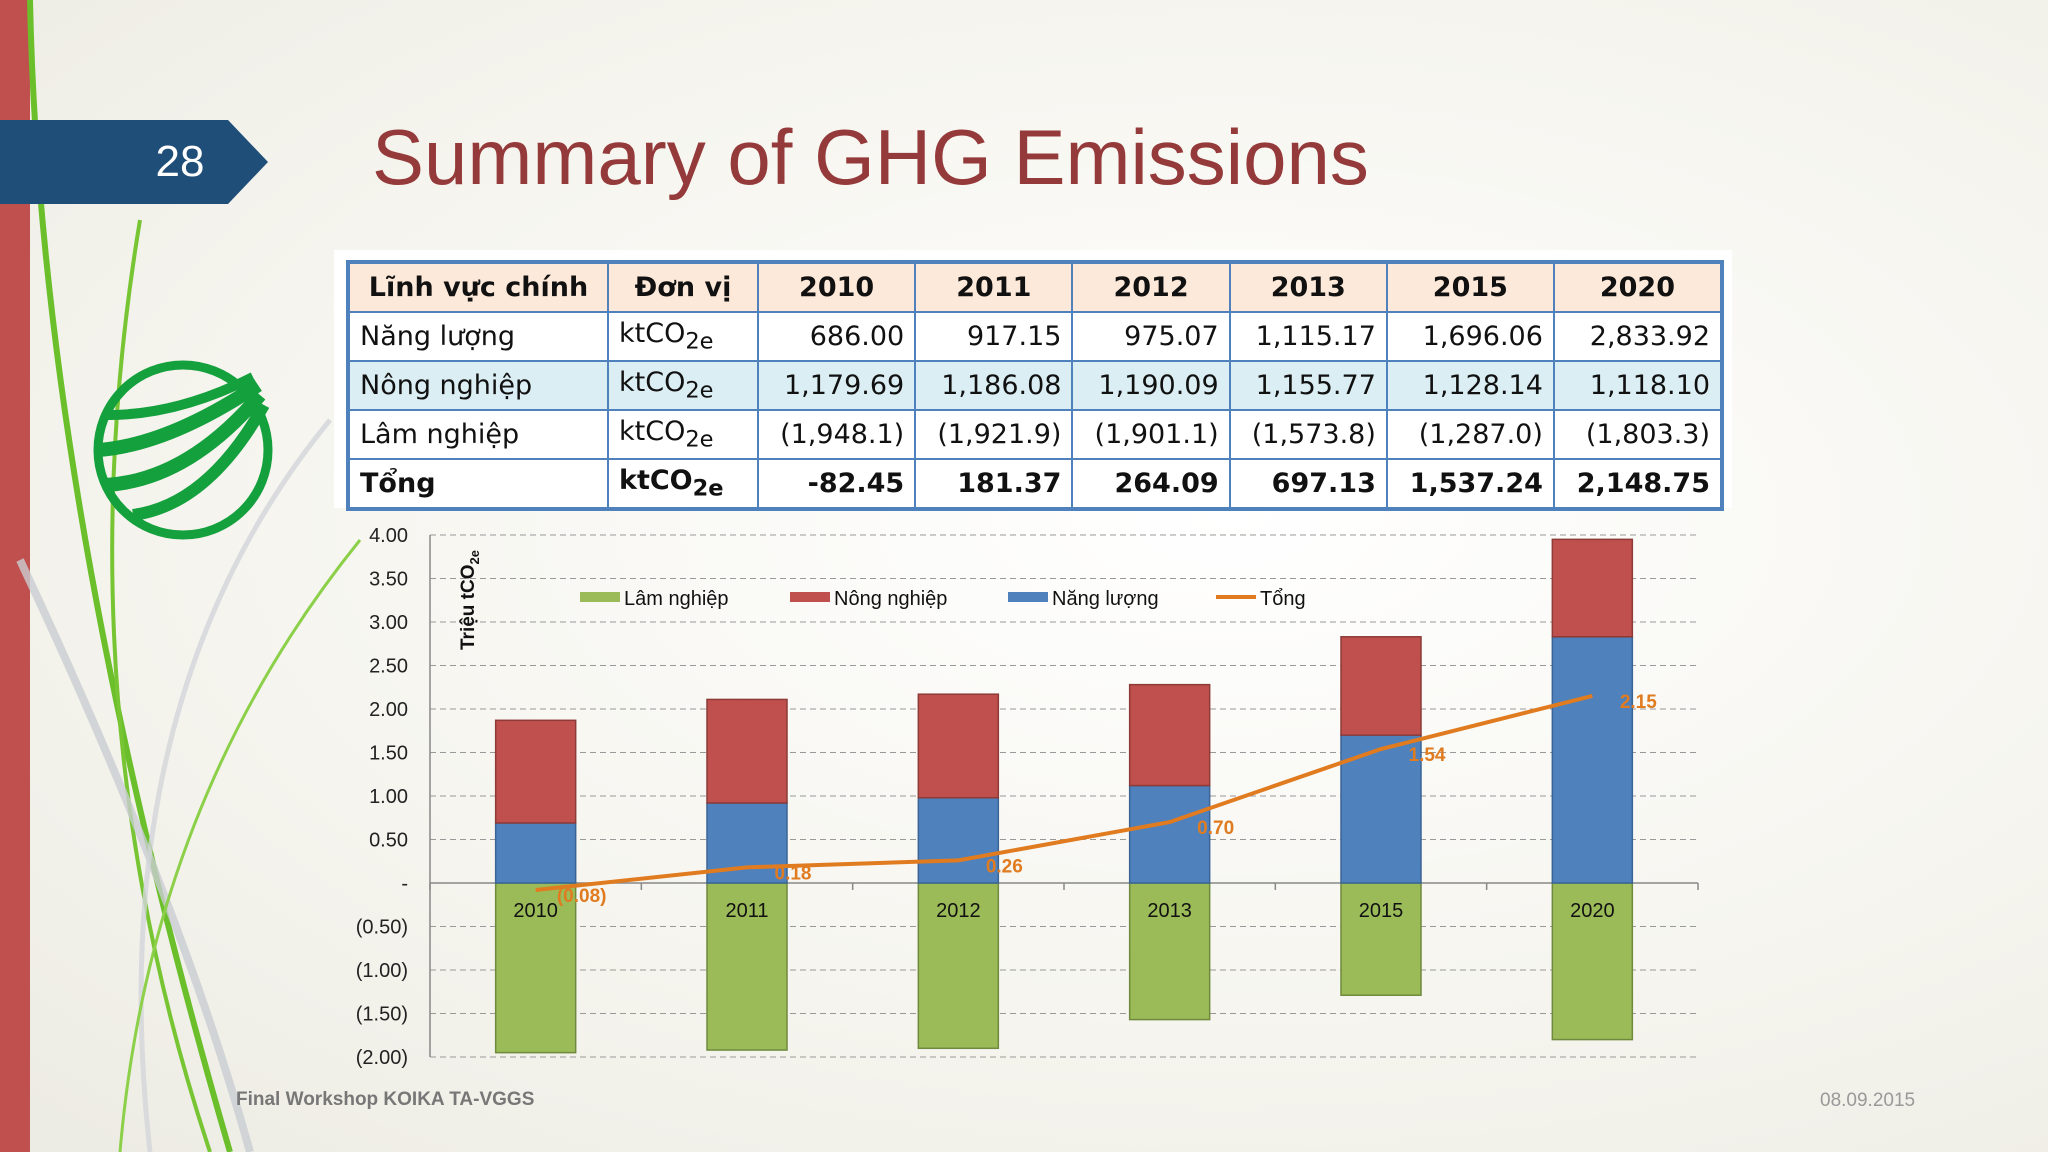 The height and width of the screenshot is (1152, 2048). I want to click on y-tick-label: (0.50), so click(382, 928).